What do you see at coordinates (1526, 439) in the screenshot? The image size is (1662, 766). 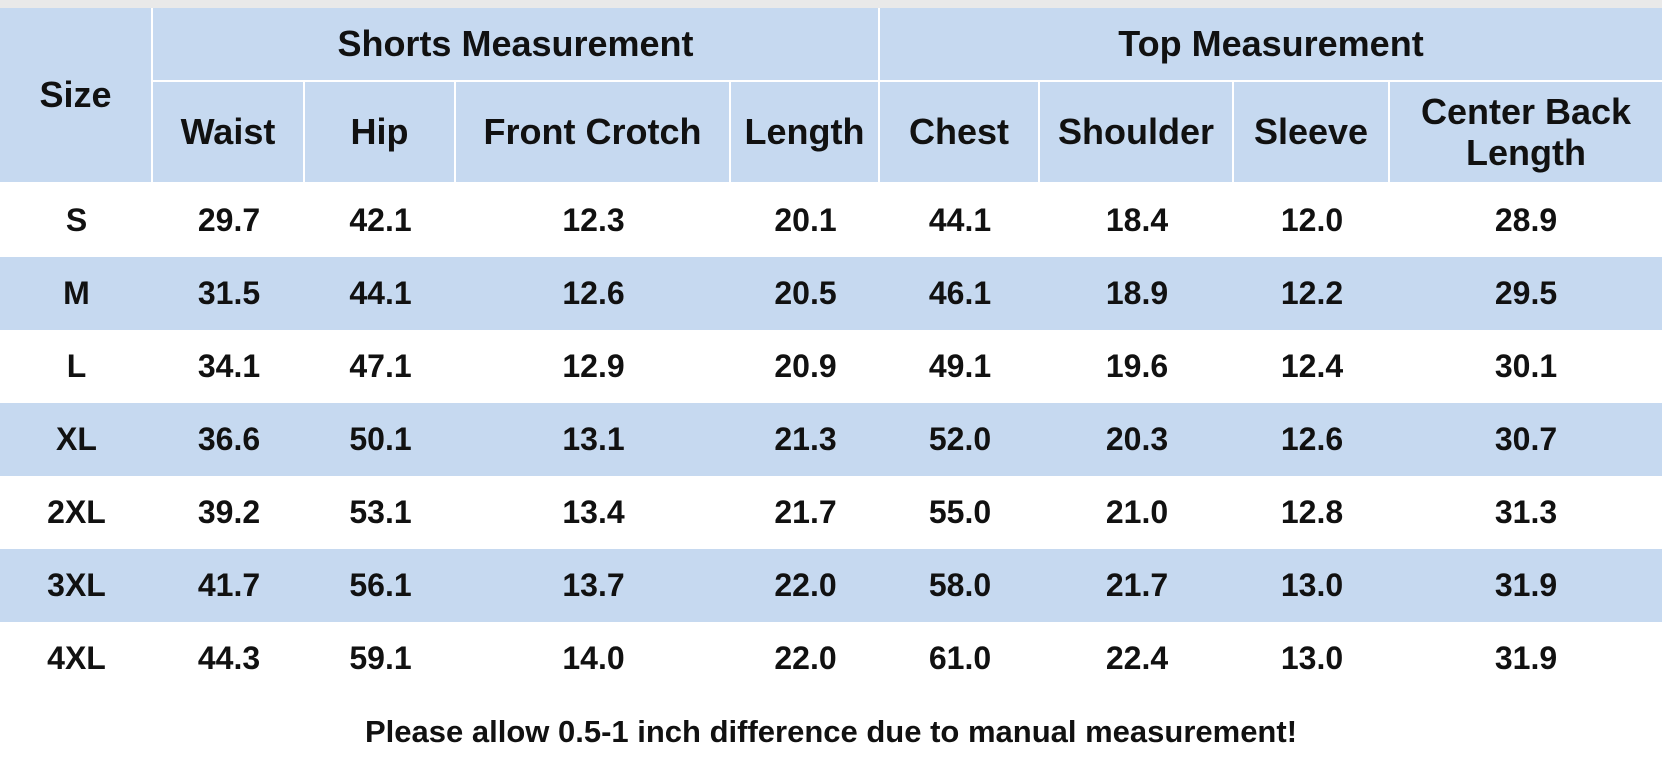 I see `measurement: 30.7` at bounding box center [1526, 439].